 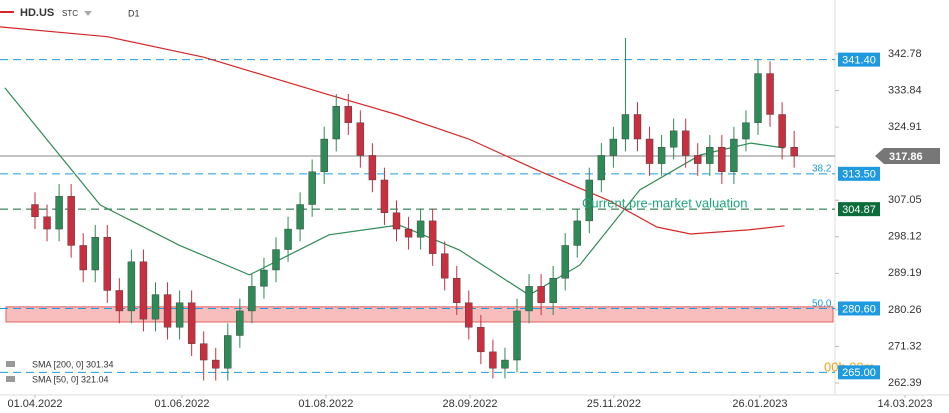 I want to click on y-tick-label: 342.78, so click(x=905, y=54).